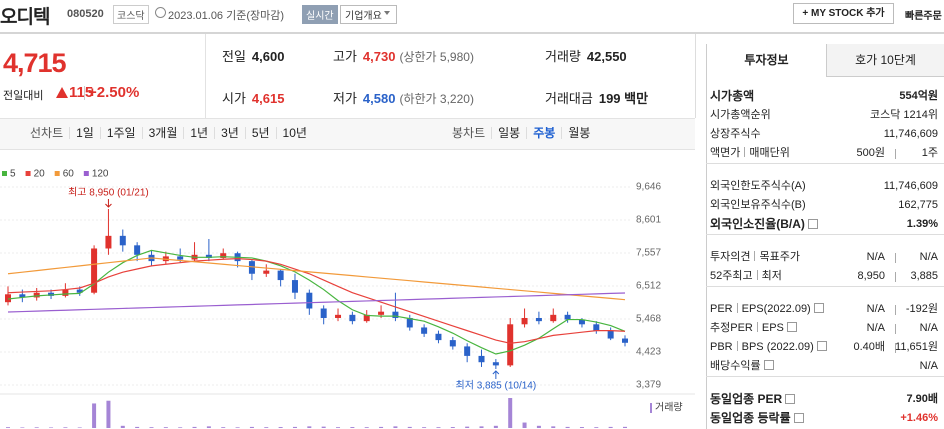  Describe the element at coordinates (766, 60) in the screenshot. I see `side-tab: 투자정보` at that location.